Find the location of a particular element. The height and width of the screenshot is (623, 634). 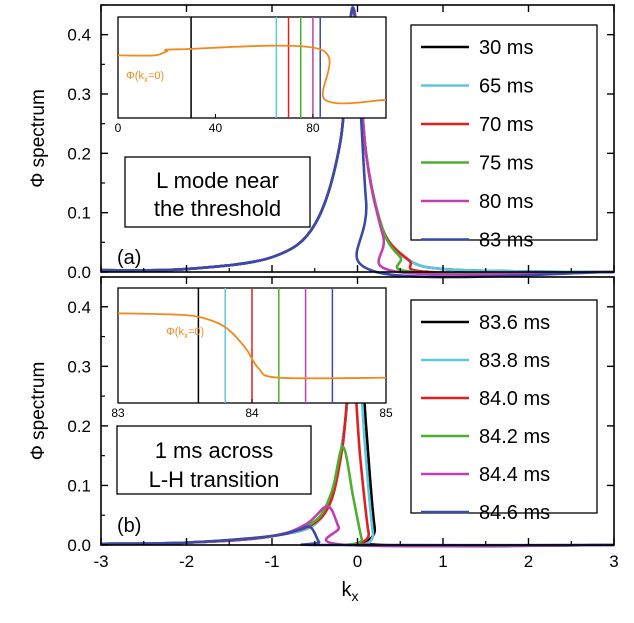

inset-plot: 0 40 80 Φ(kx=0) is located at coordinates (251, 75).